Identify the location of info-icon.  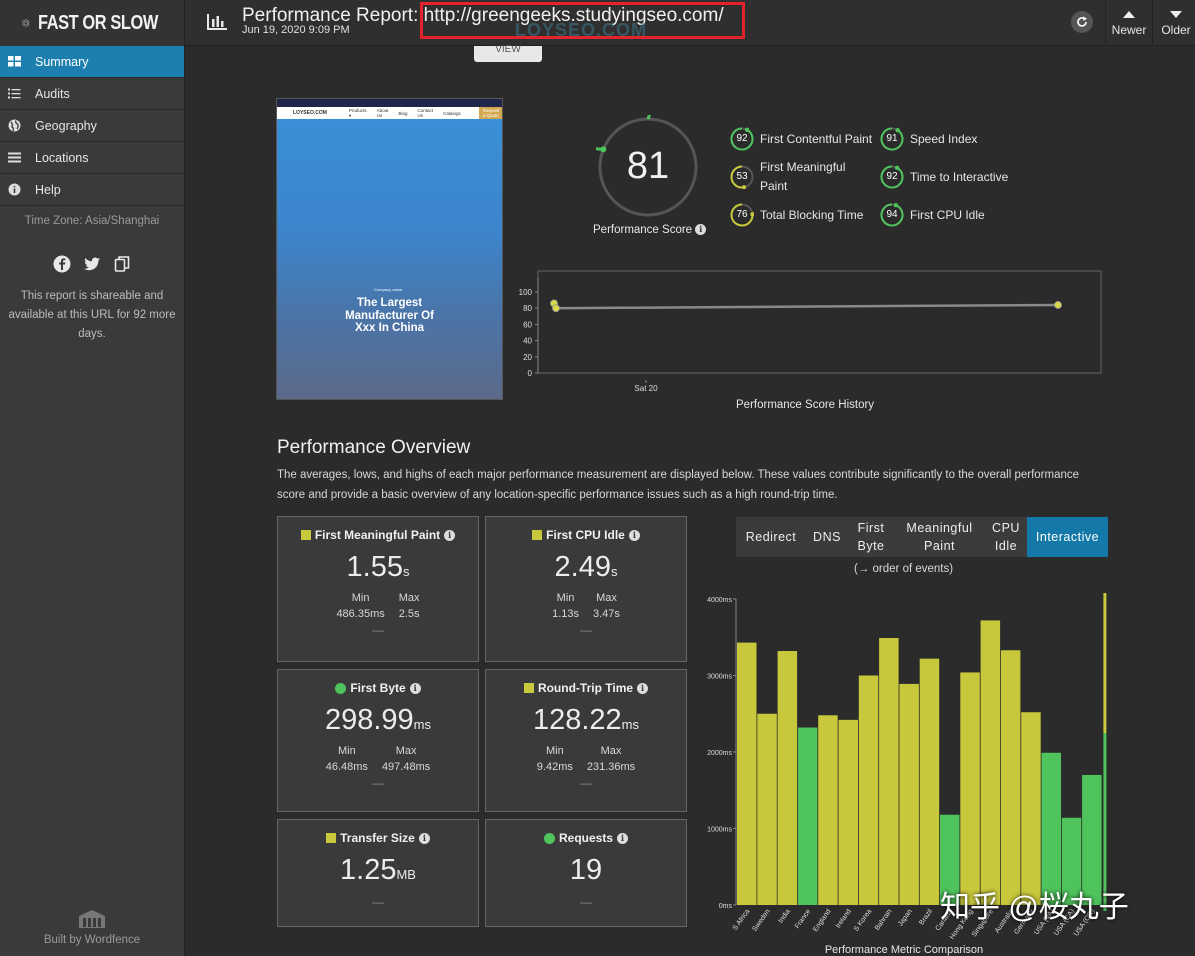
(14, 189).